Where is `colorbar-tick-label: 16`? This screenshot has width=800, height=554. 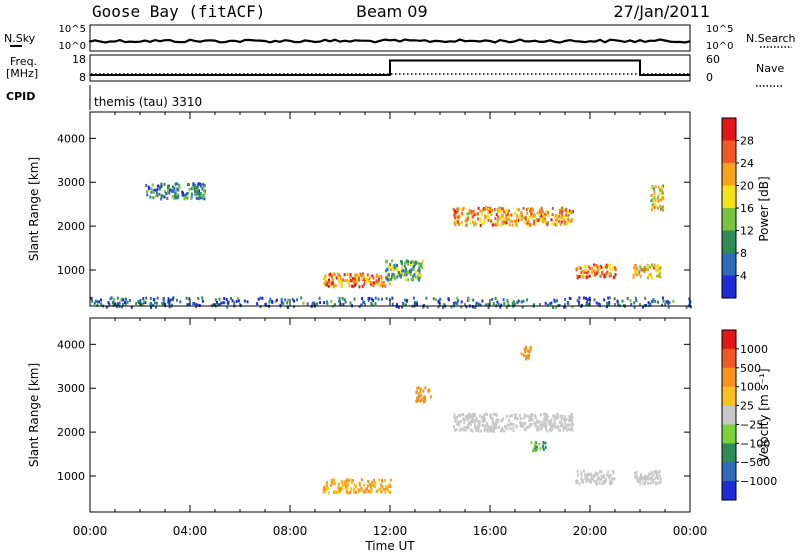 colorbar-tick-label: 16 is located at coordinates (747, 208).